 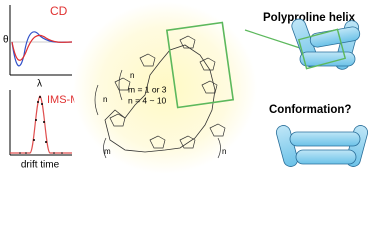 What do you see at coordinates (107, 151) in the screenshot?
I see `repeat-label: m` at bounding box center [107, 151].